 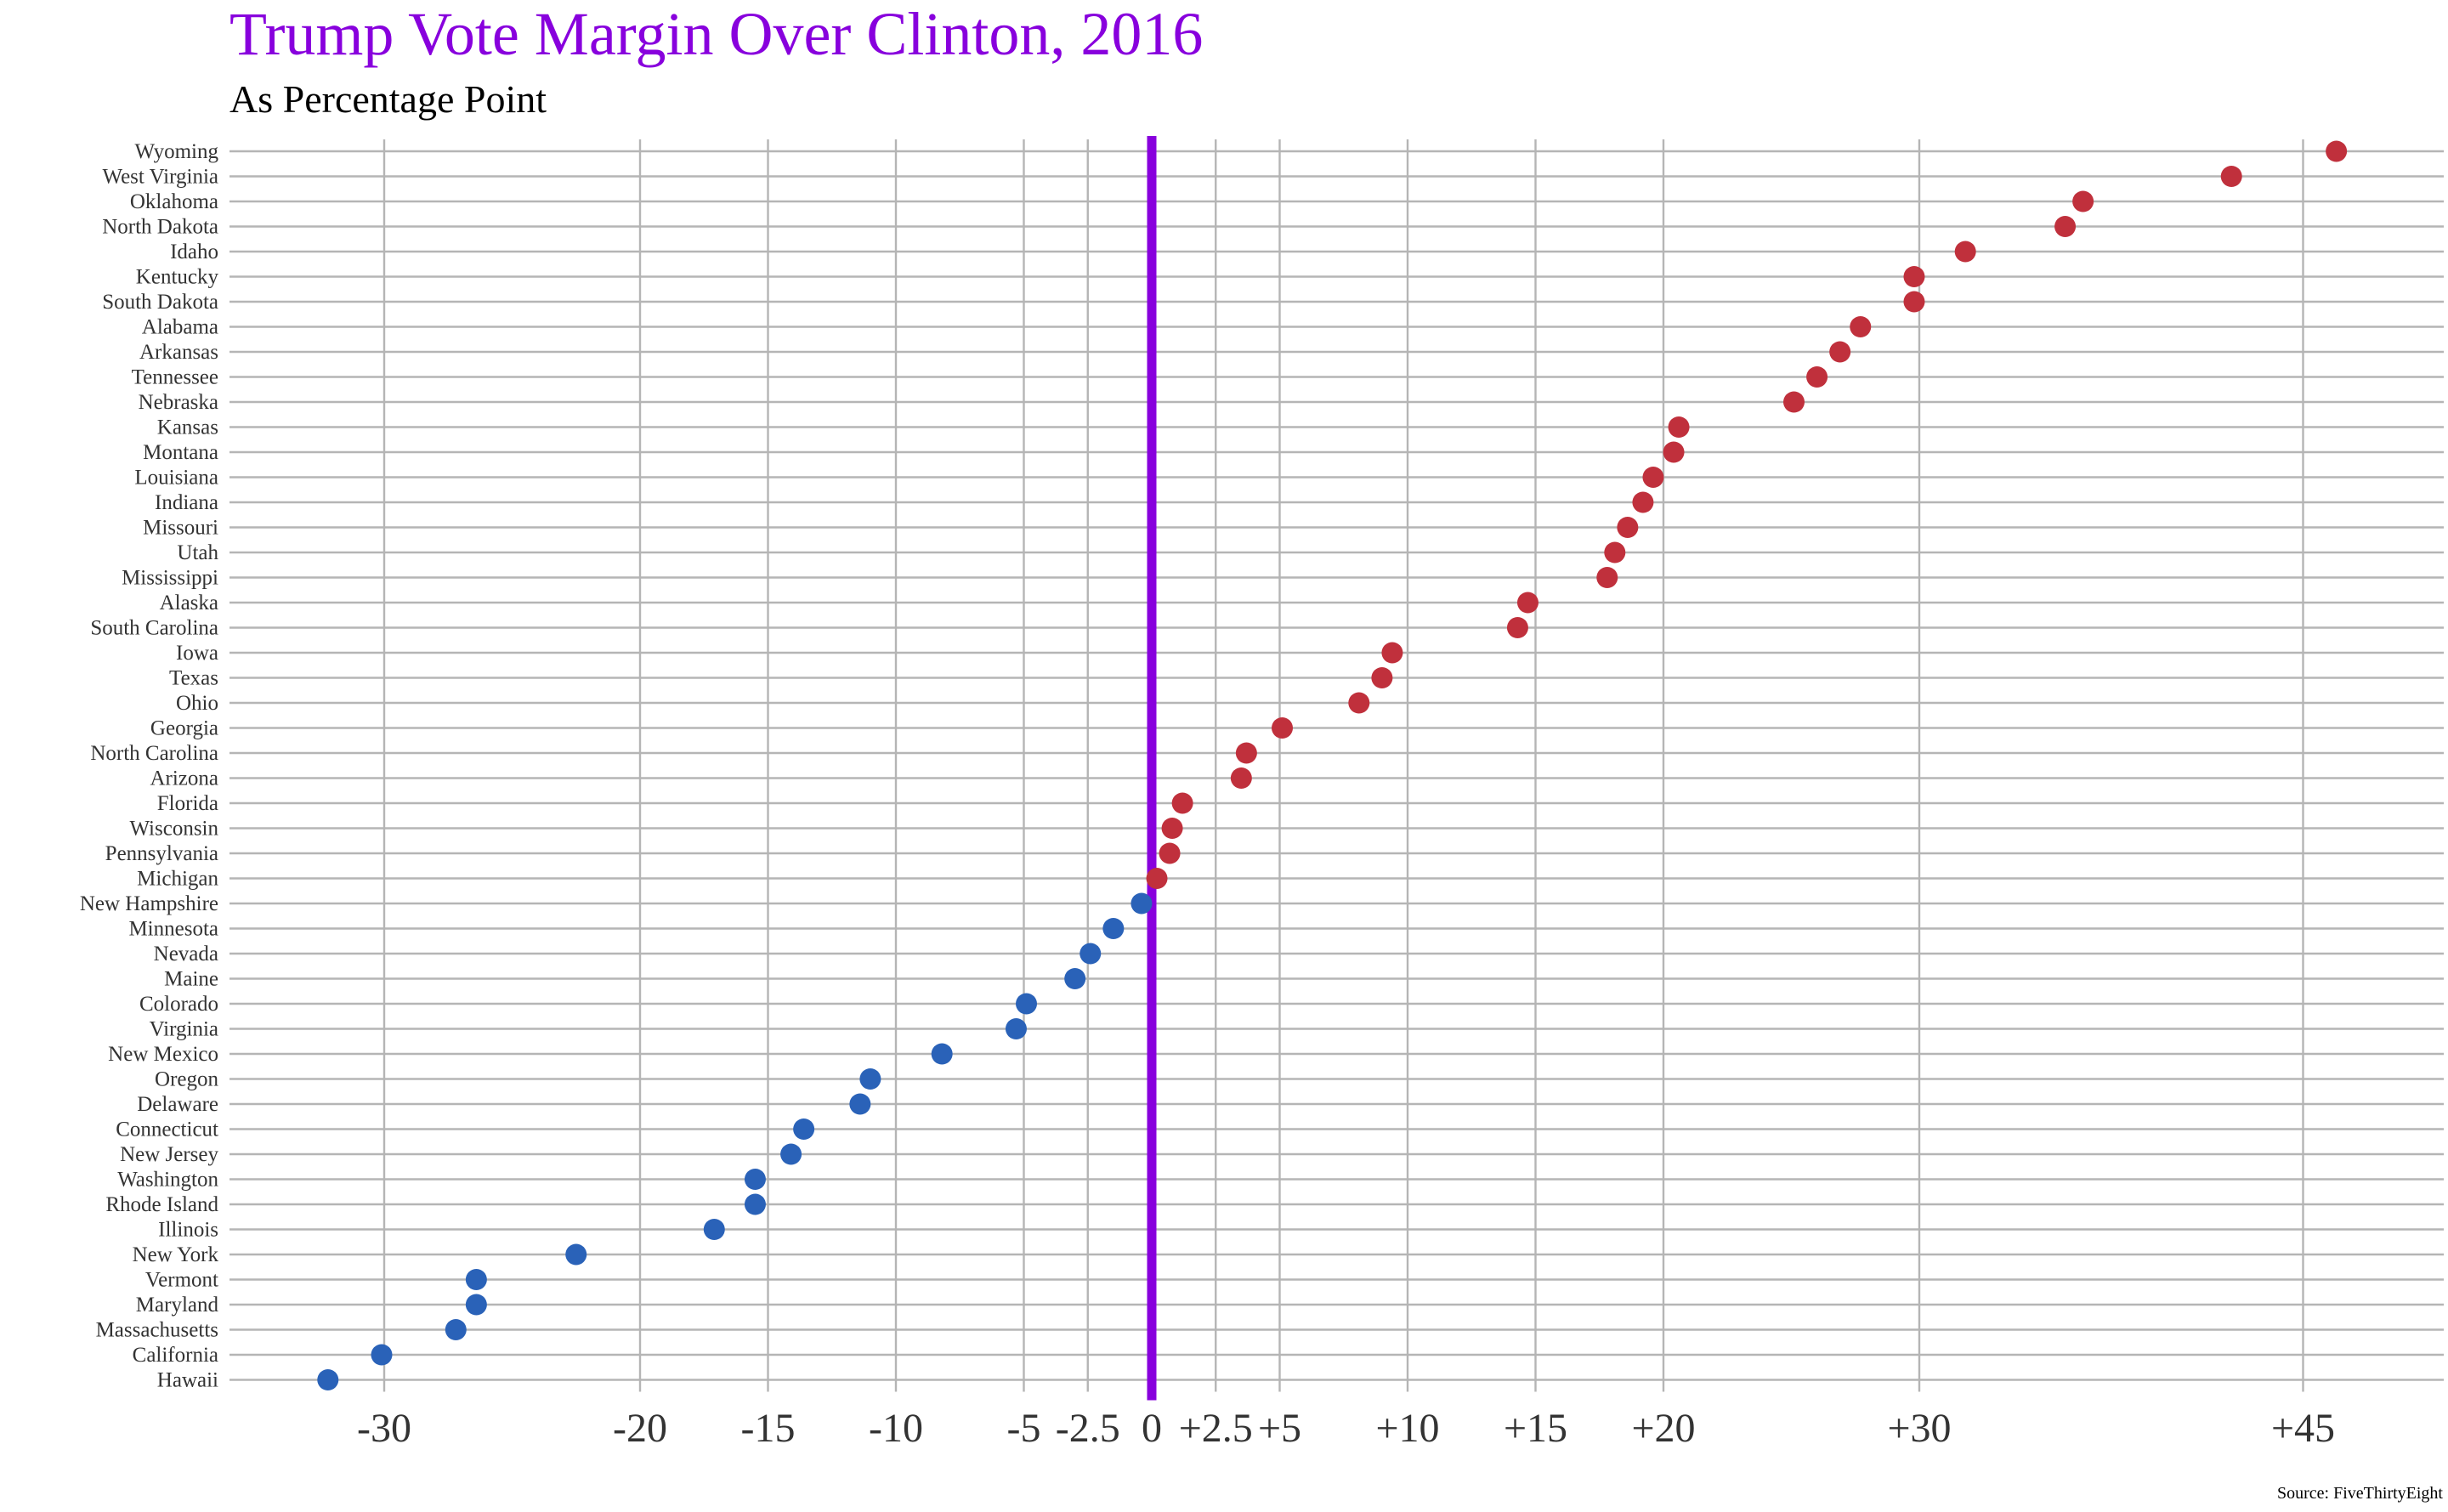 I want to click on state-label: Illinois, so click(x=188, y=1230).